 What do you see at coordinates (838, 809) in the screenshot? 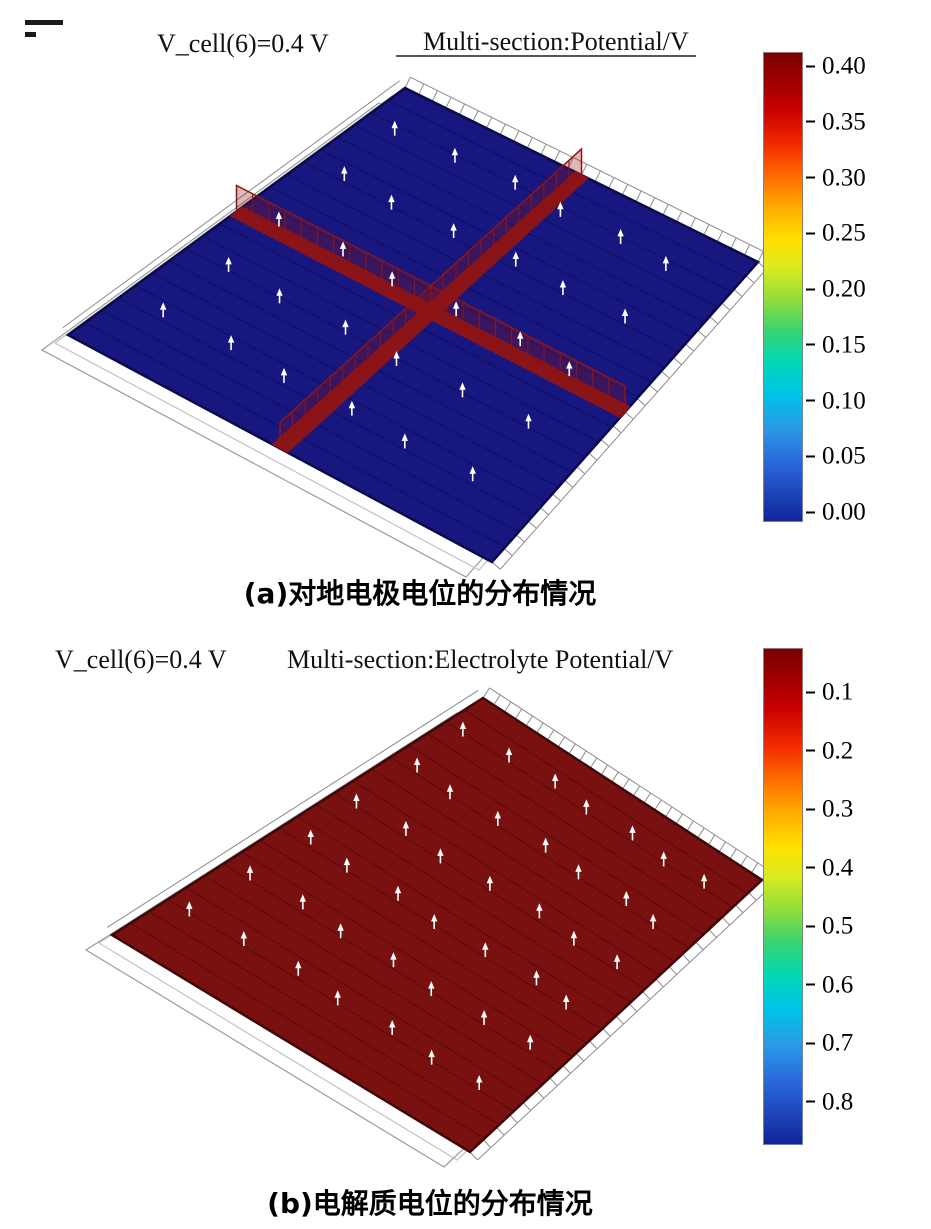
I see `tick-label: 0.3` at bounding box center [838, 809].